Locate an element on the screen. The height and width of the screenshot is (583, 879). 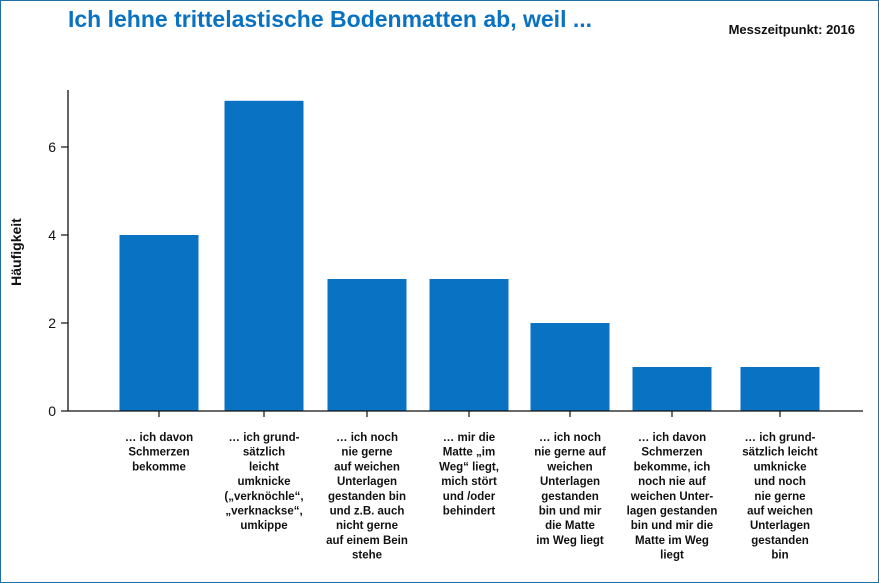
category-label-line: und /oder is located at coordinates (469, 497).